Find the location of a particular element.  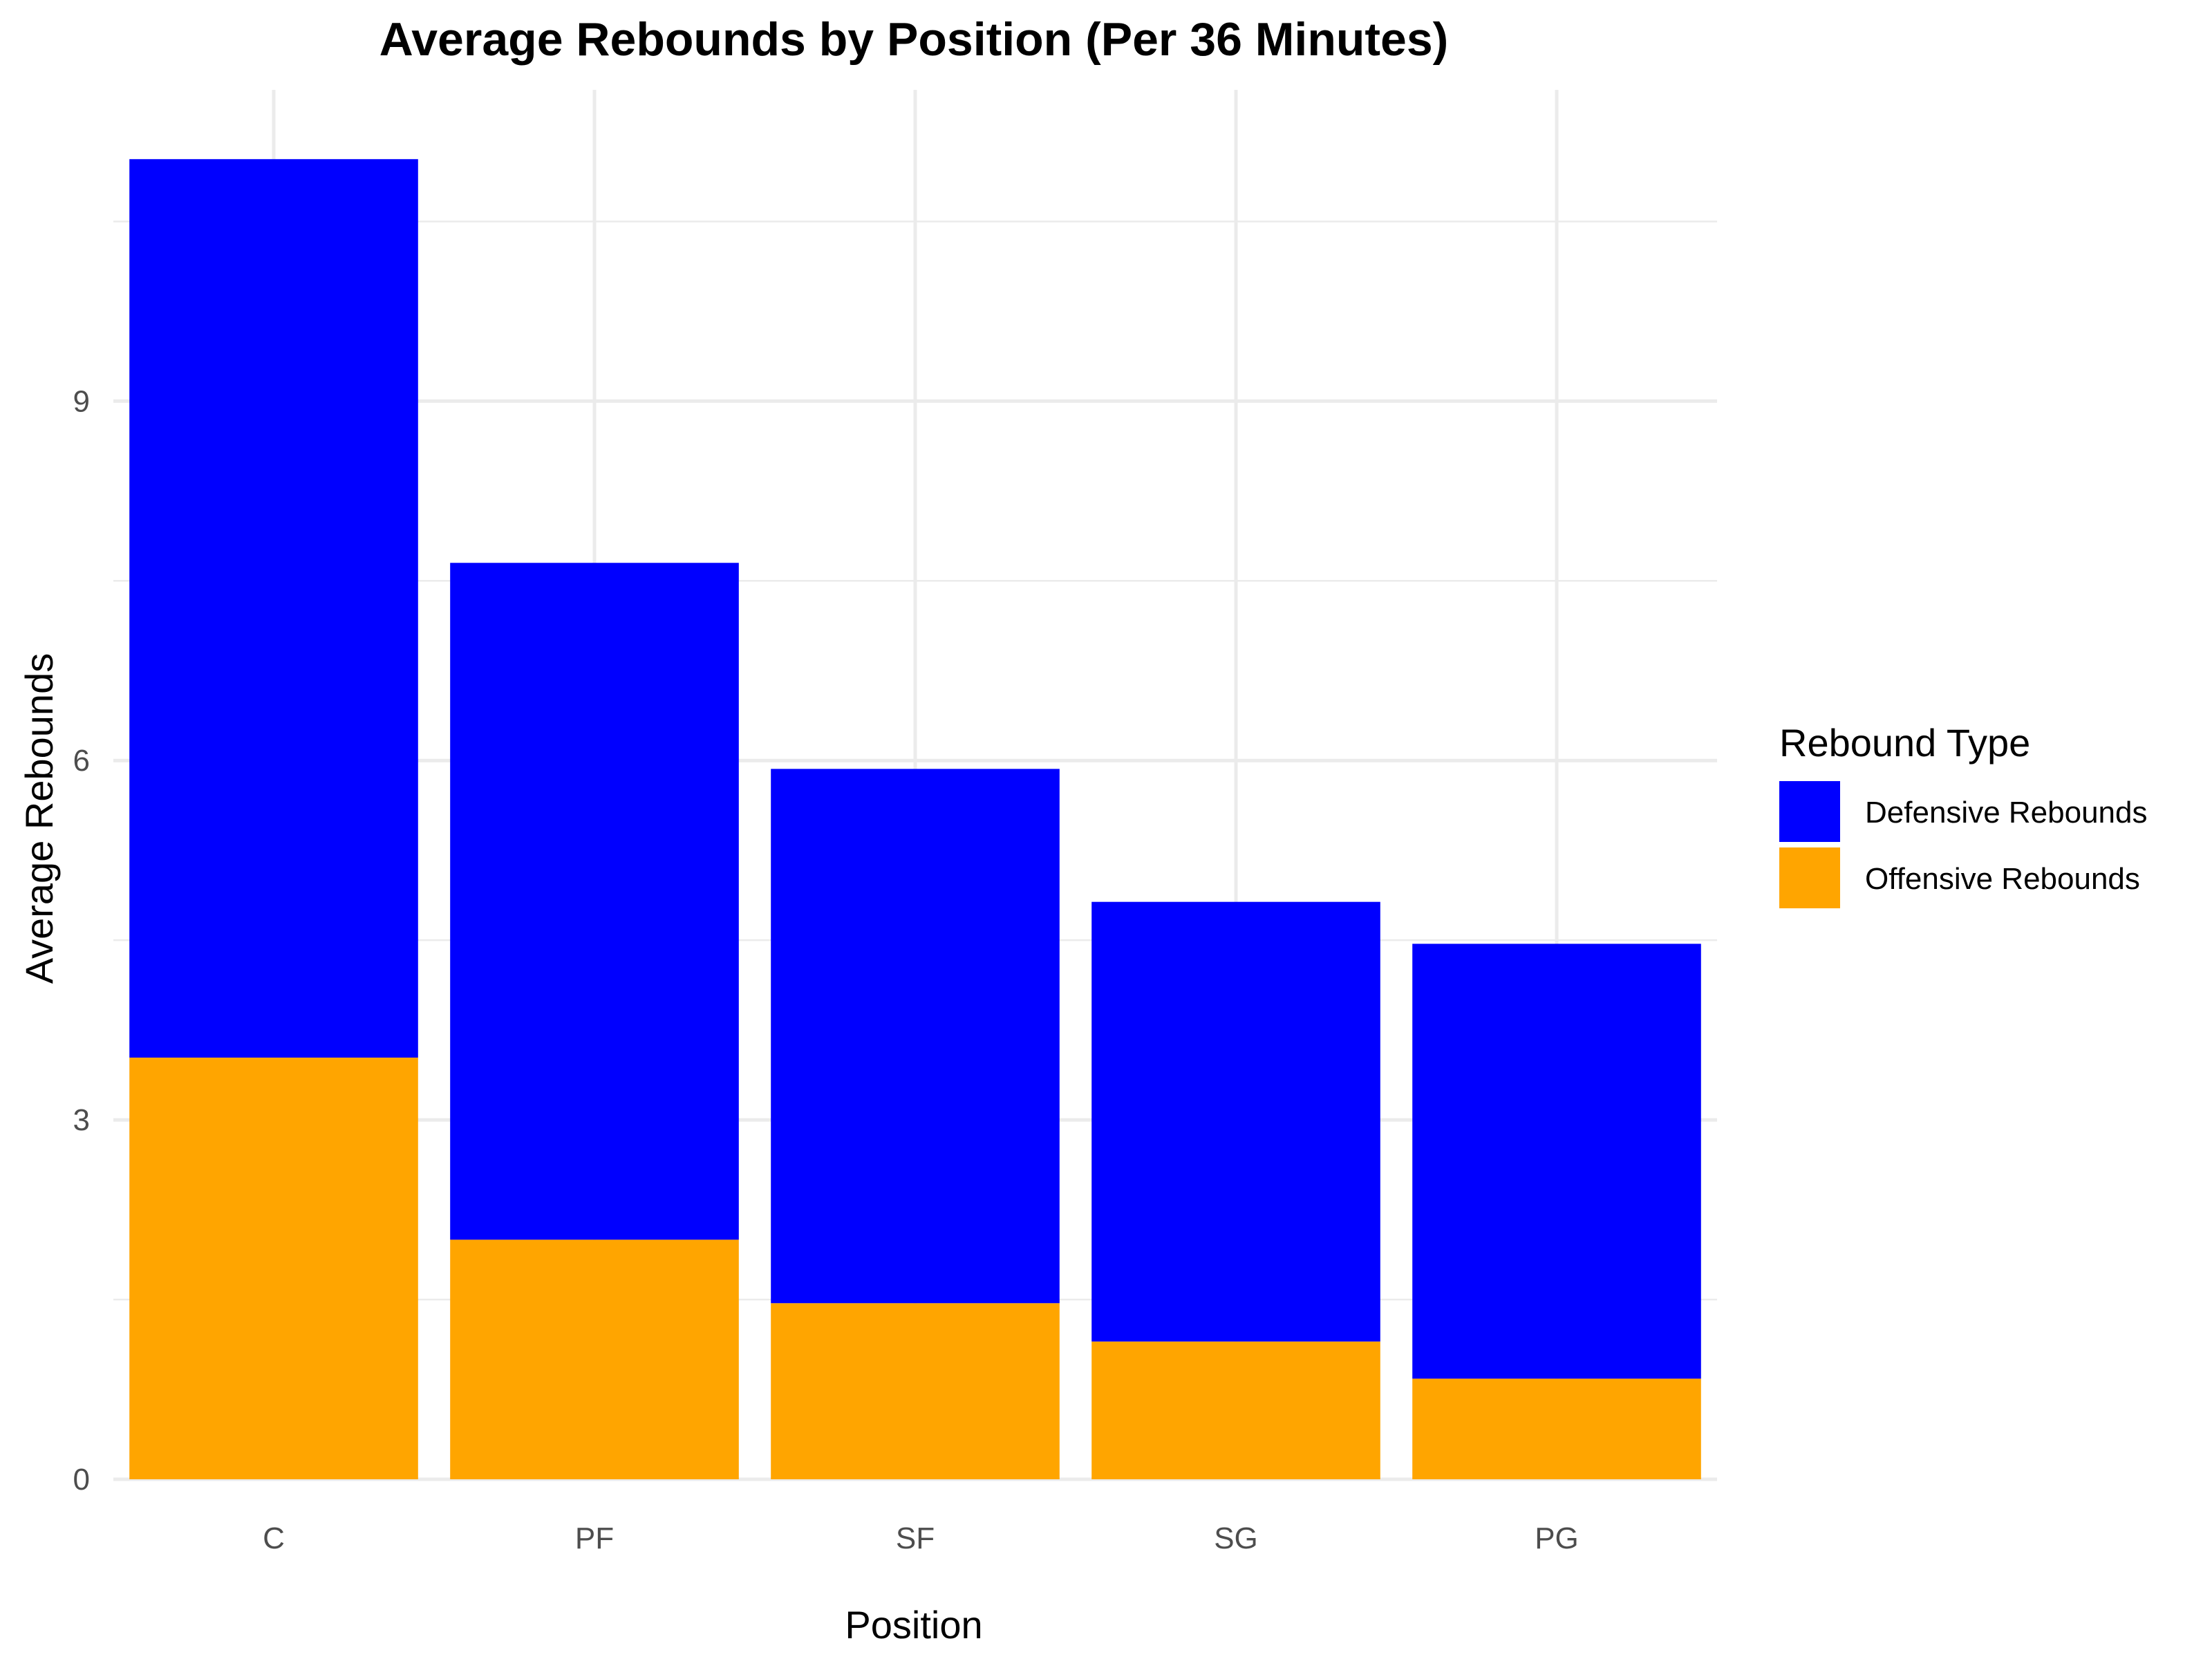

bar-c-offensive-rebounds is located at coordinates (273, 1268).